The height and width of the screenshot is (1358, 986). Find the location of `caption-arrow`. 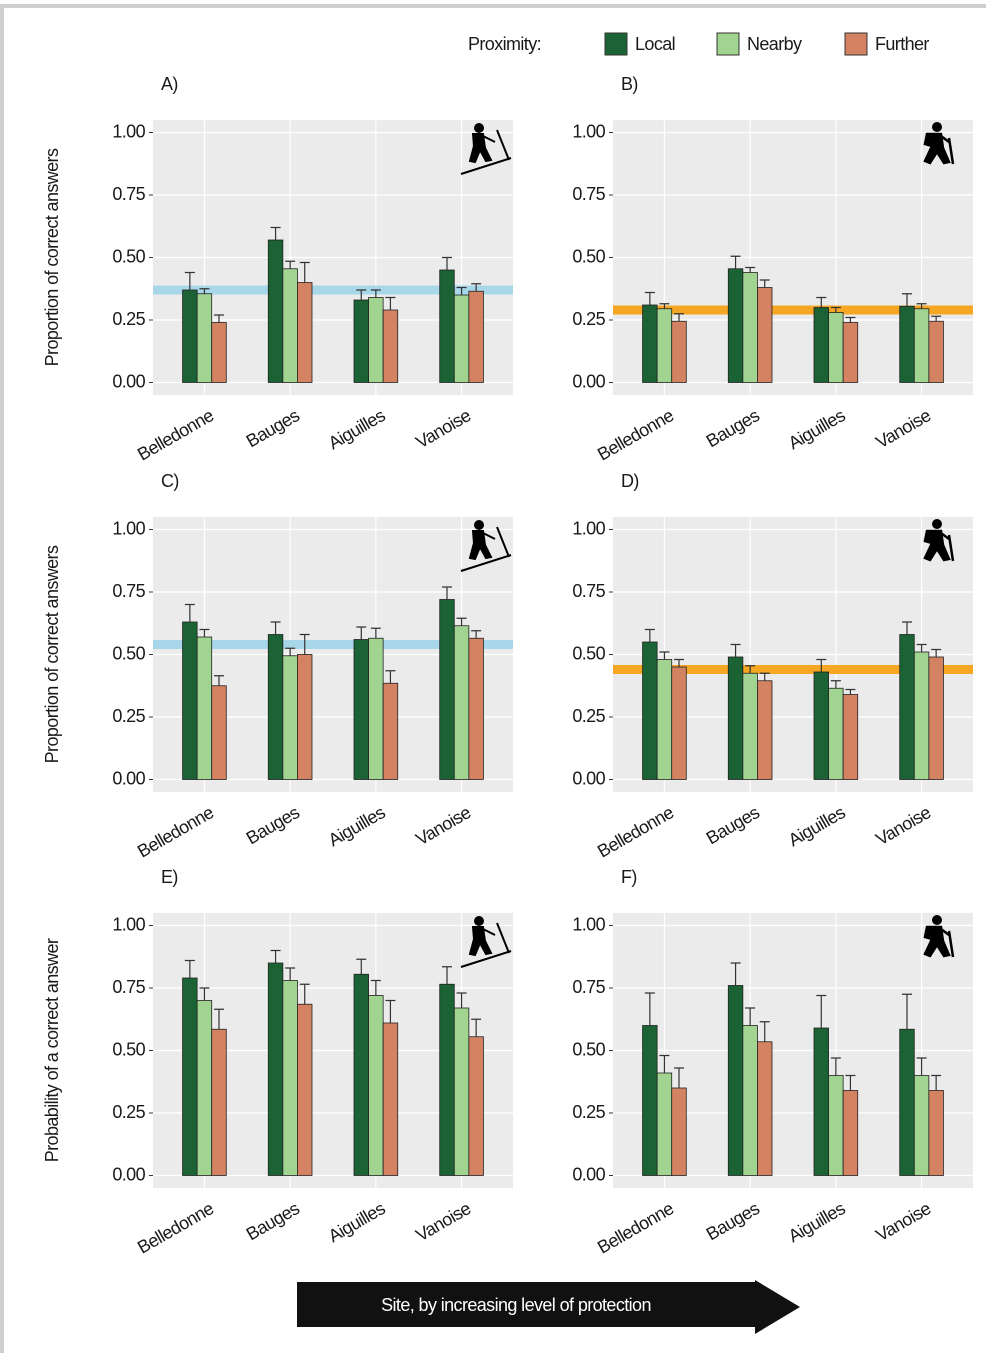

caption-arrow is located at coordinates (548, 1307).